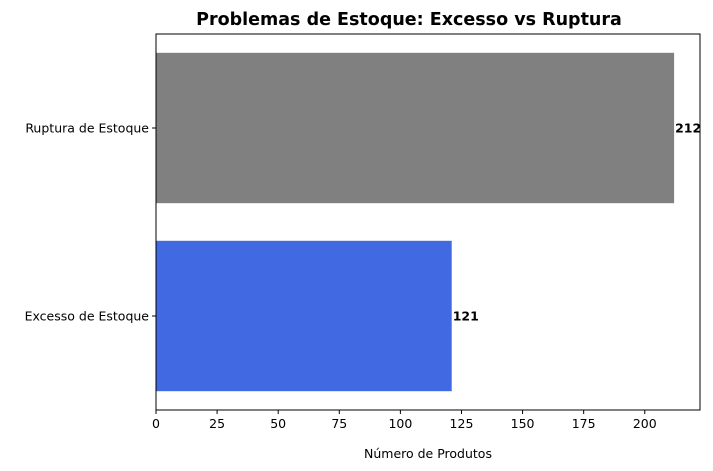 This screenshot has height=471, width=713. I want to click on data-label-0: 121, so click(466, 316).